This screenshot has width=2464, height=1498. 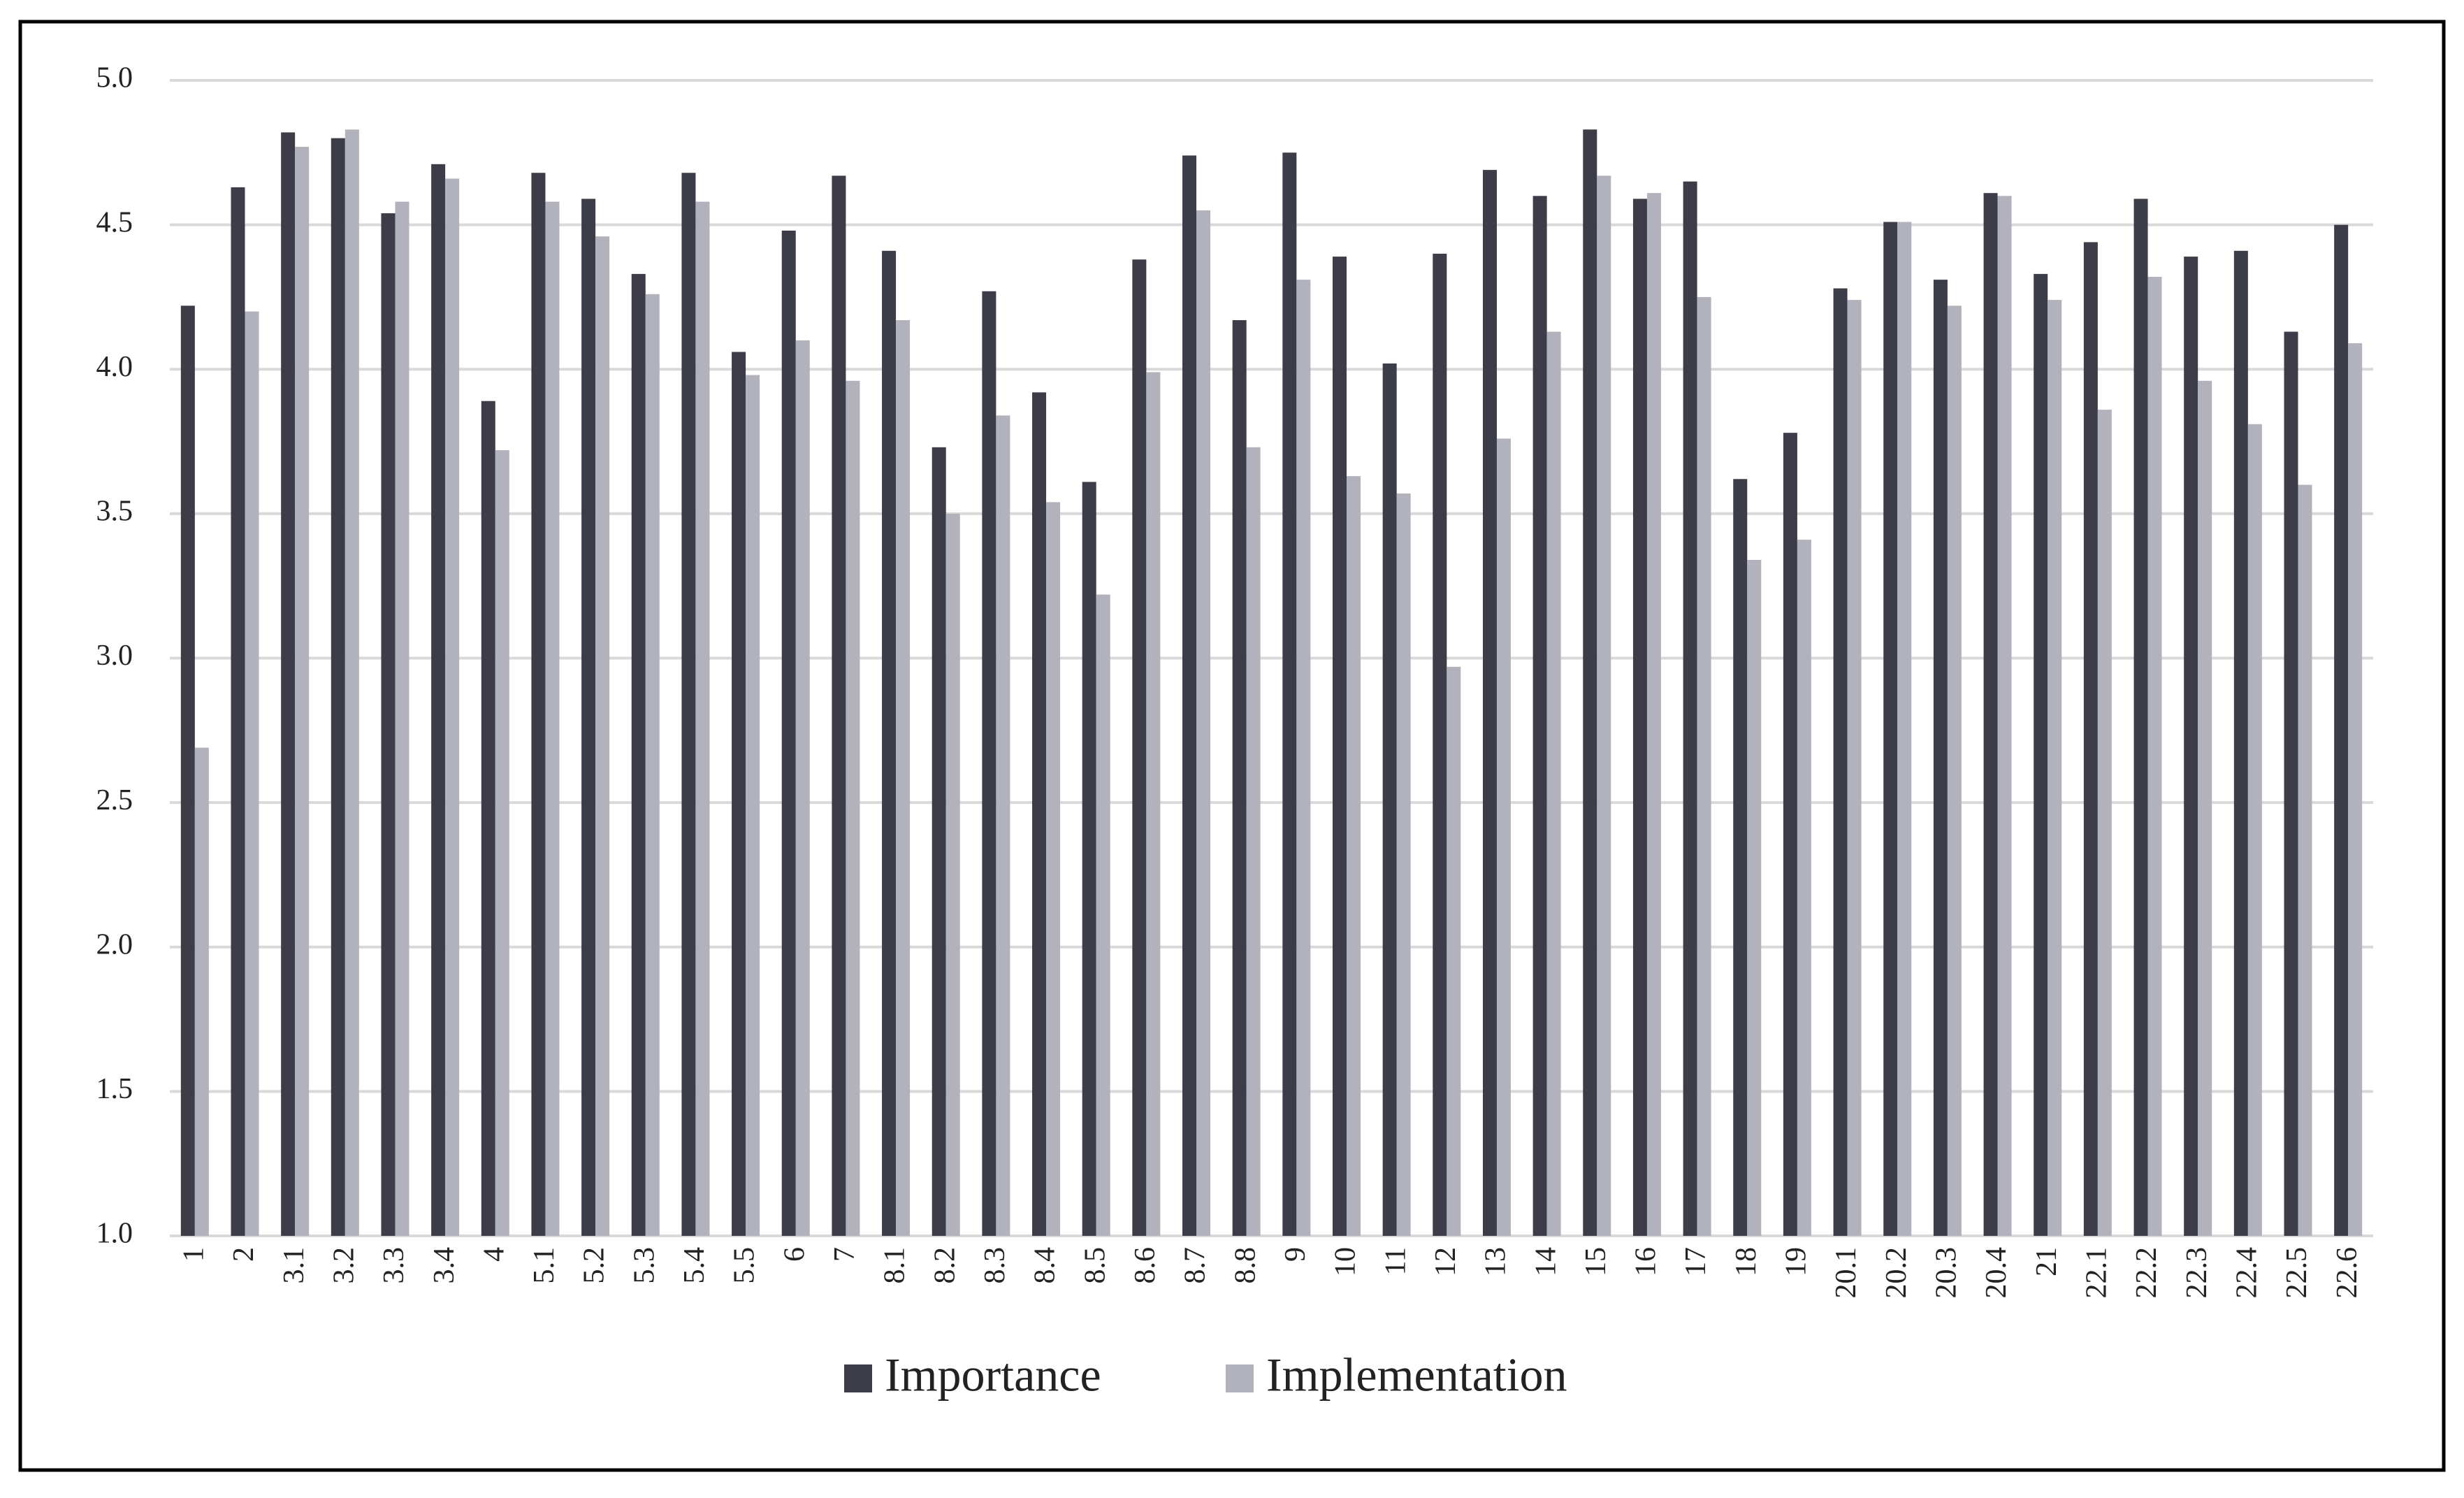 I want to click on x-tick-label: 9, so click(x=1296, y=1254).